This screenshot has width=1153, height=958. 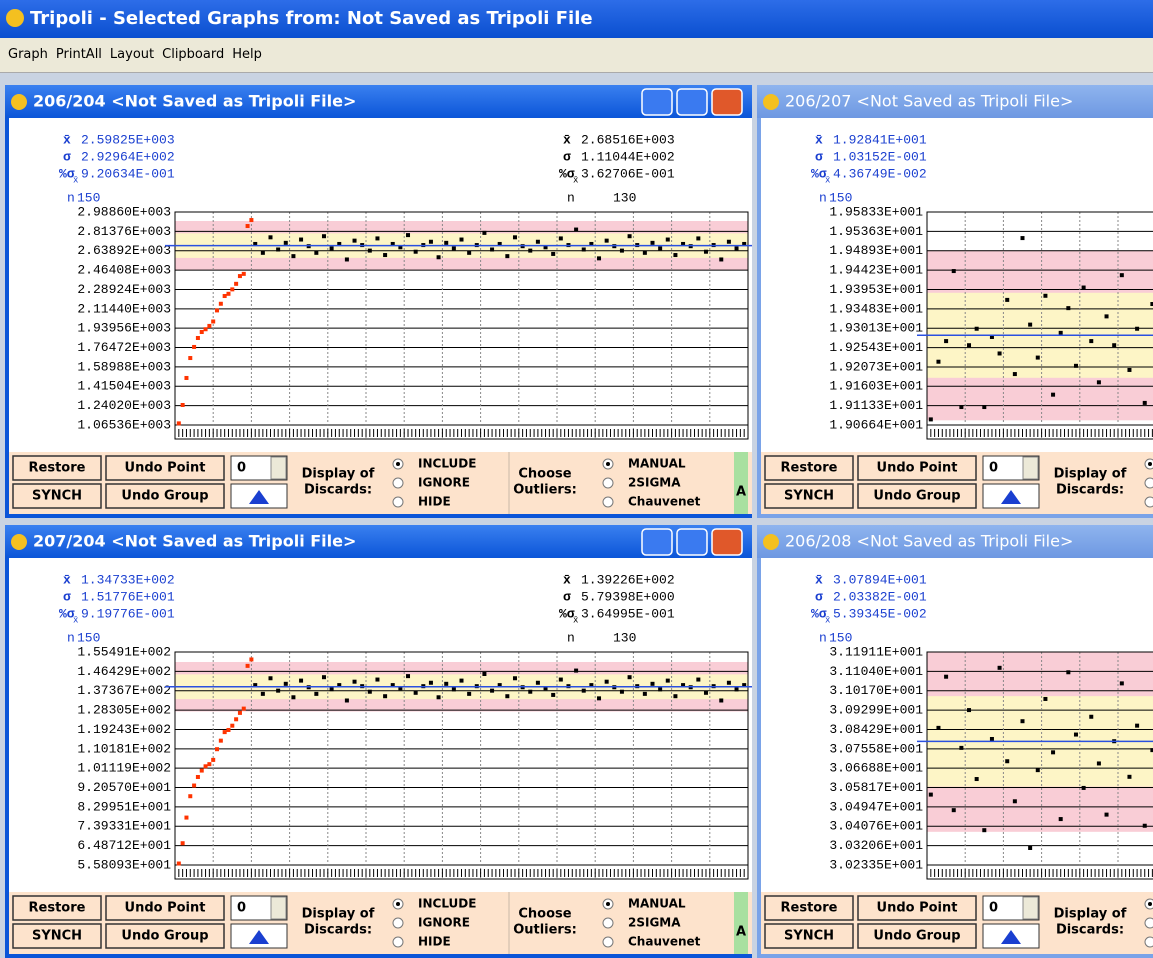 I want to click on restore-button-label: Restore, so click(x=57, y=468).